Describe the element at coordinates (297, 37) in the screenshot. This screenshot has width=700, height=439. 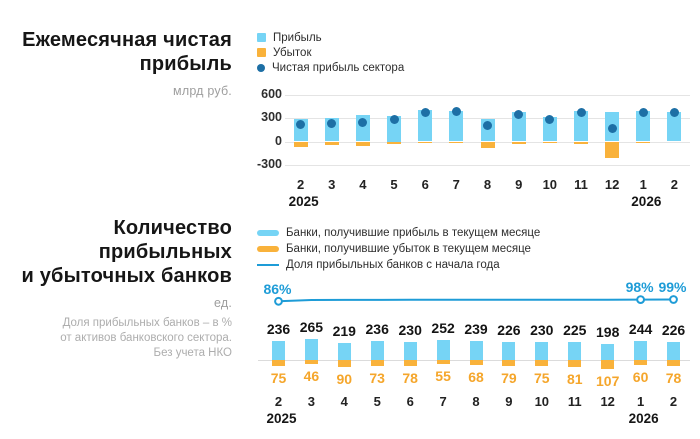
I see `legend-label-profit: Прибыль` at that location.